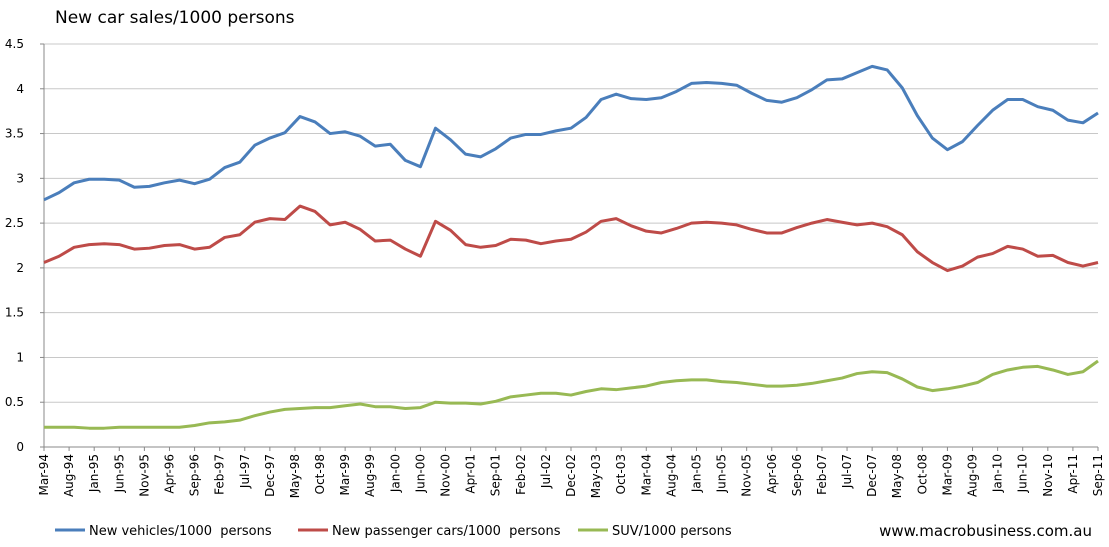  I want to click on y-tick-label: 2.5, so click(14, 223).